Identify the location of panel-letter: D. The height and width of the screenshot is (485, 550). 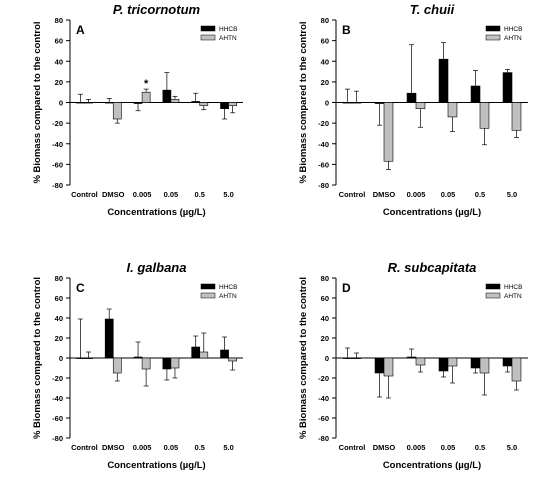
(346, 288).